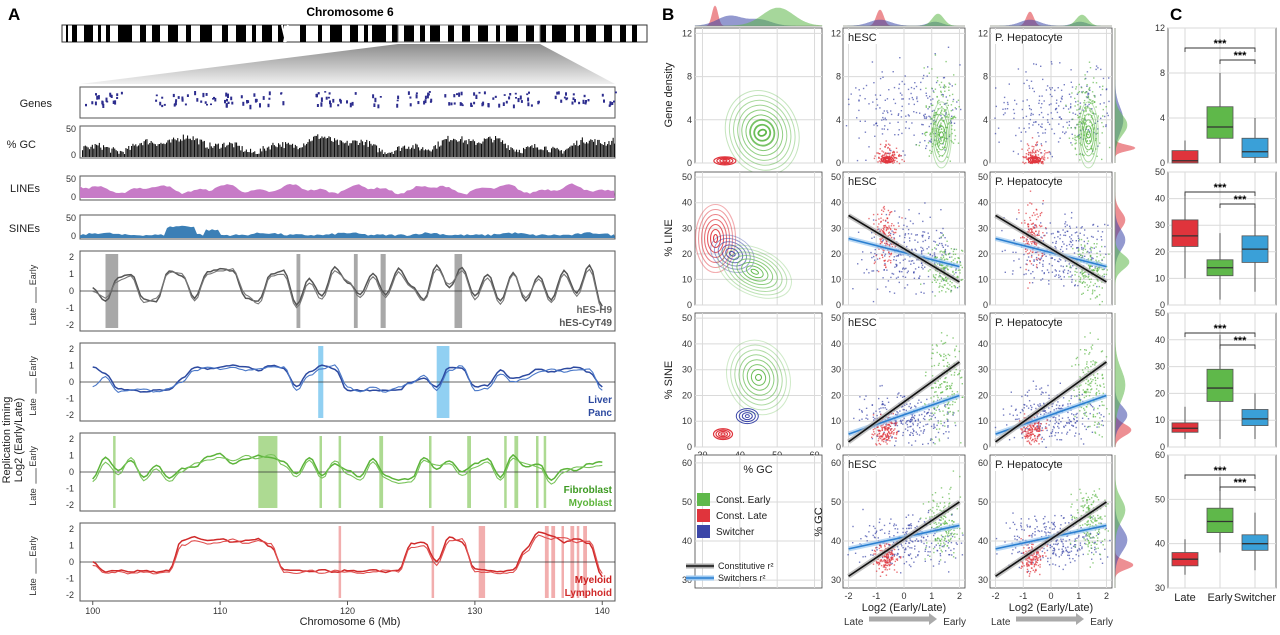 This screenshot has width=1280, height=635. I want to click on facet-label: P. Hepatocyte, so click(1029, 182).